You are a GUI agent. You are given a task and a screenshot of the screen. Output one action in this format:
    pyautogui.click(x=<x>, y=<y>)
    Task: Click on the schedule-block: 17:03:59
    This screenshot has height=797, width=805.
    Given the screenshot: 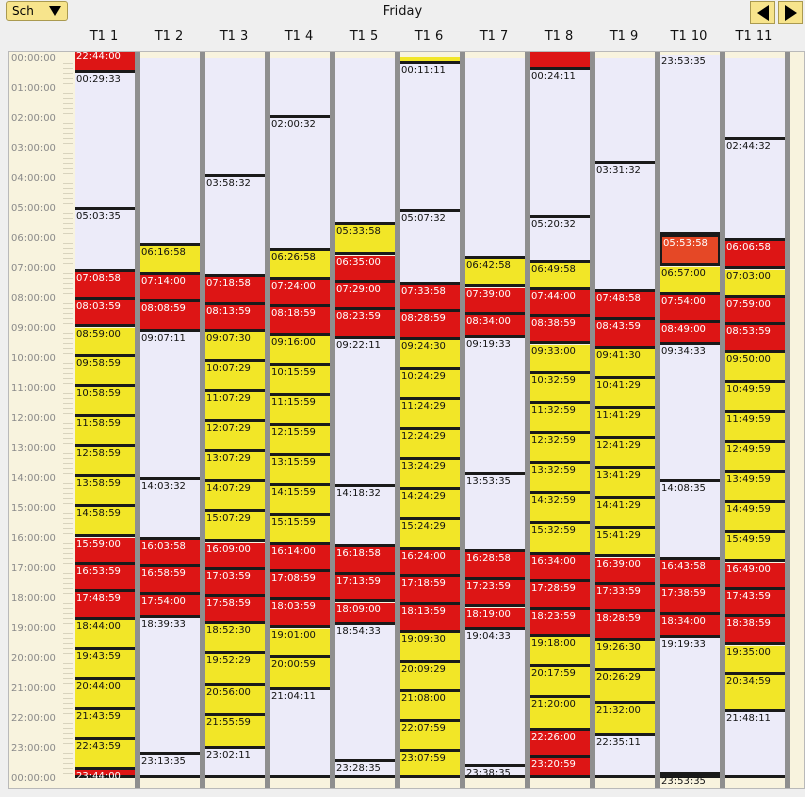 What is the action you would take?
    pyautogui.click(x=235, y=583)
    